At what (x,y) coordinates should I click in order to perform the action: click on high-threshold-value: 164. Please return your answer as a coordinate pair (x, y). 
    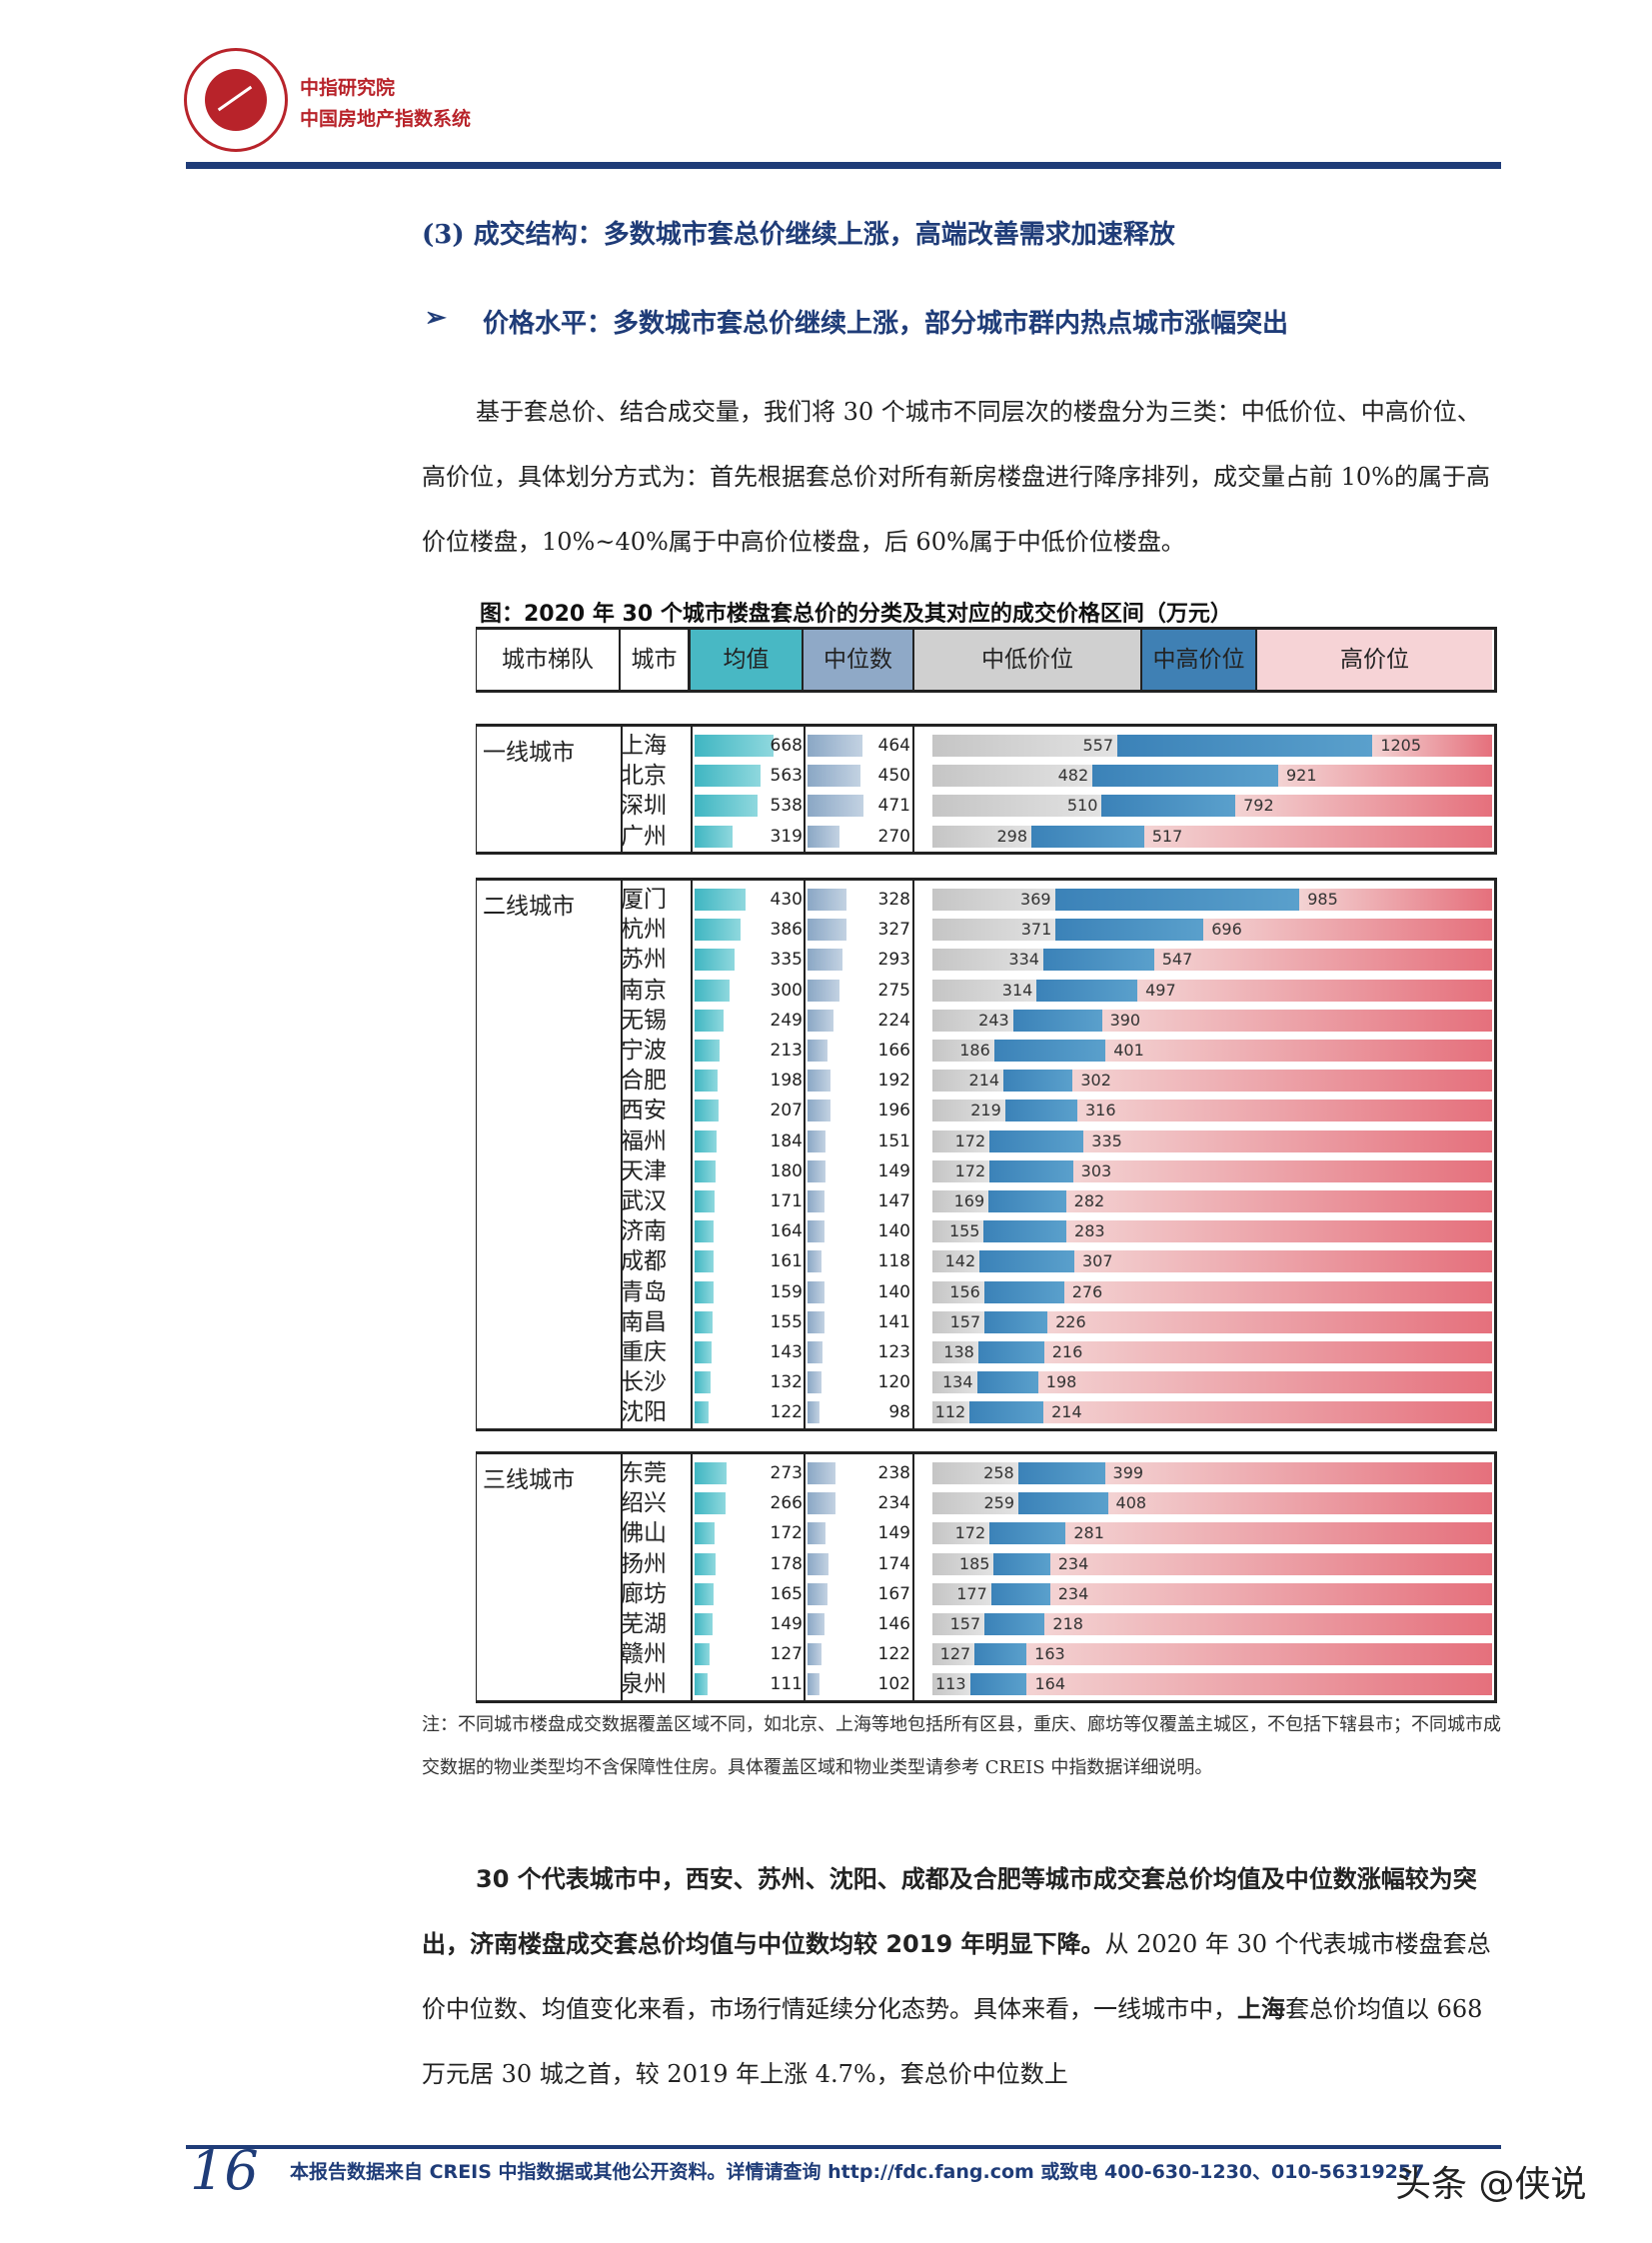
    Looking at the image, I should click on (1050, 1684).